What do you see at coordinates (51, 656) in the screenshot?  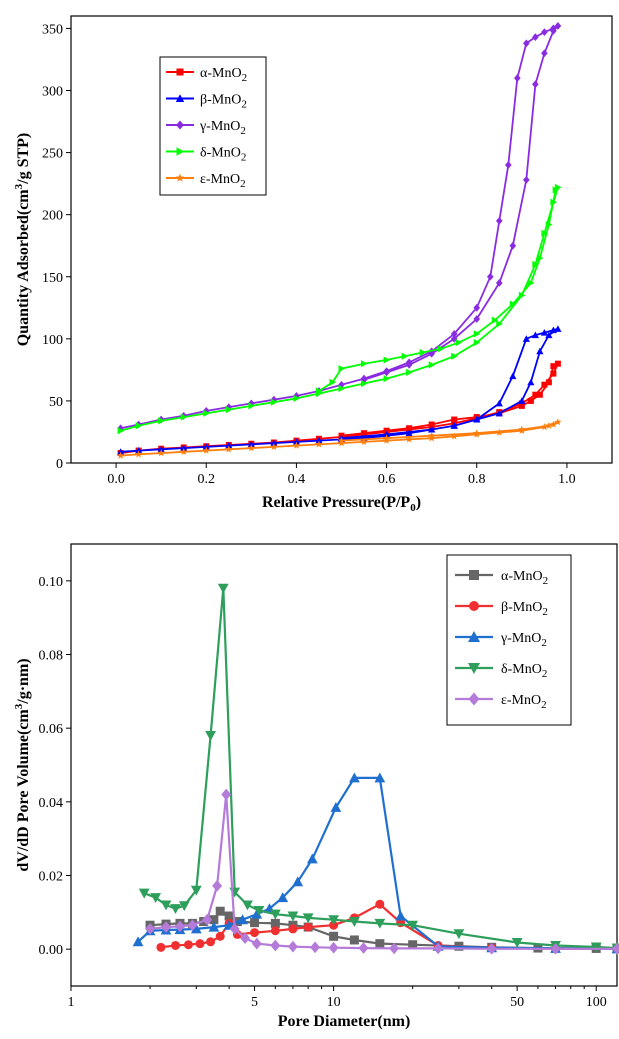 I see `y-tick-label: 0.08` at bounding box center [51, 656].